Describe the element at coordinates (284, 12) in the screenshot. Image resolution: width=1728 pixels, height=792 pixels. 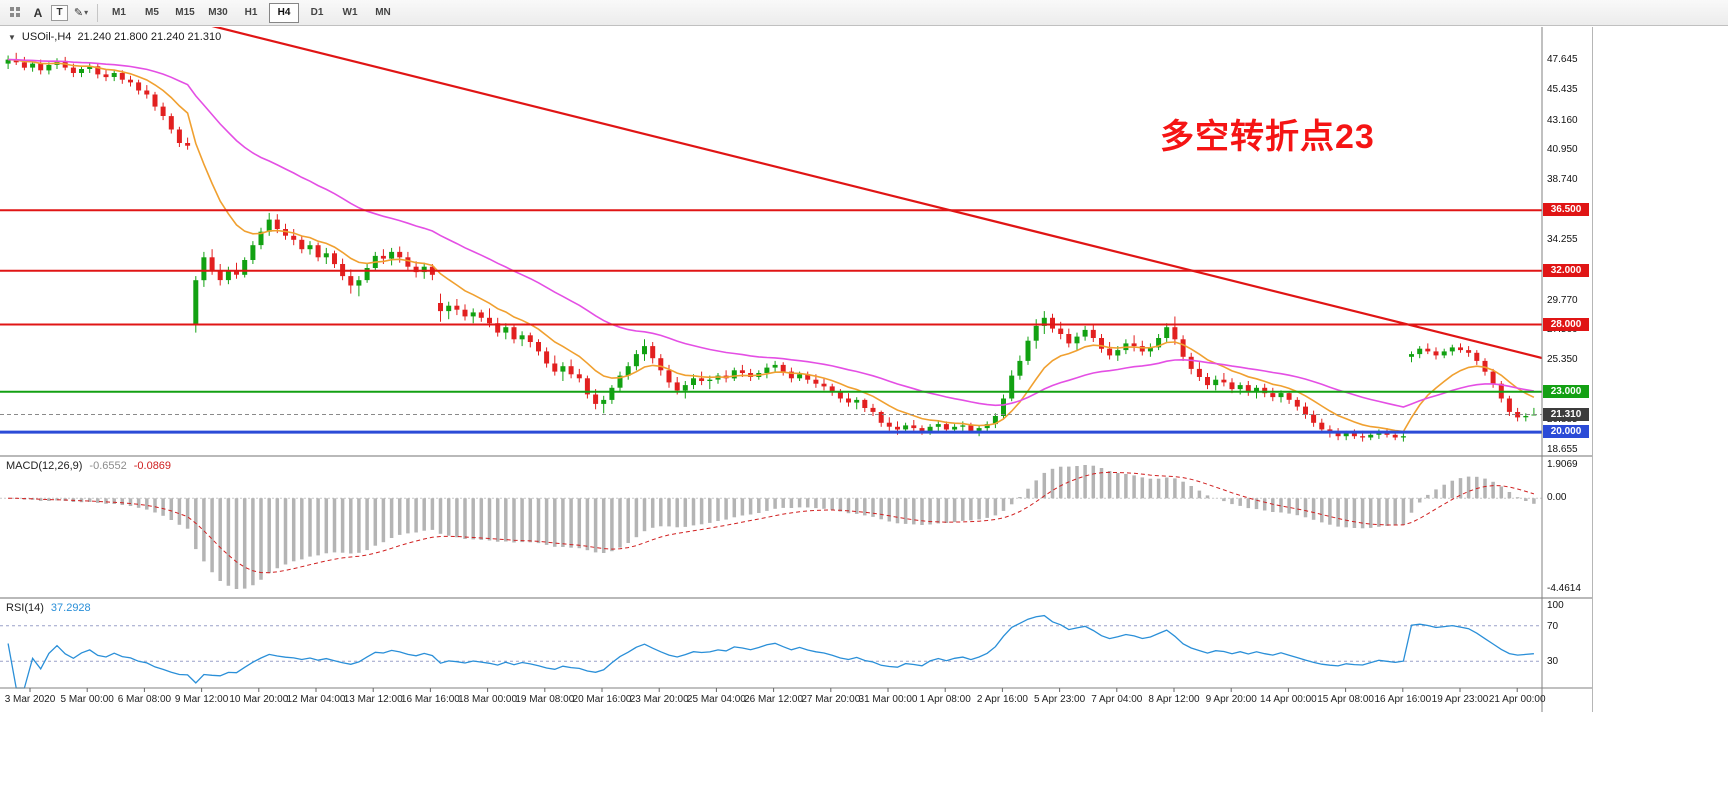
I see `timeframe-button-h4: H4` at that location.